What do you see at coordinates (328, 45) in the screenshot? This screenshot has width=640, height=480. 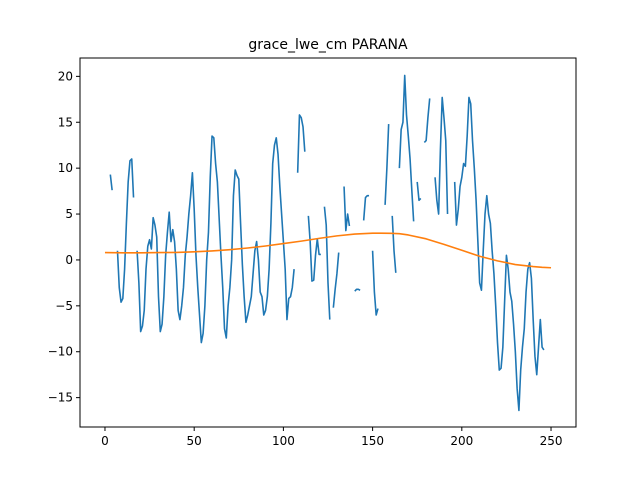 I see `chart-title: grace_lwe_cm PARANA` at bounding box center [328, 45].